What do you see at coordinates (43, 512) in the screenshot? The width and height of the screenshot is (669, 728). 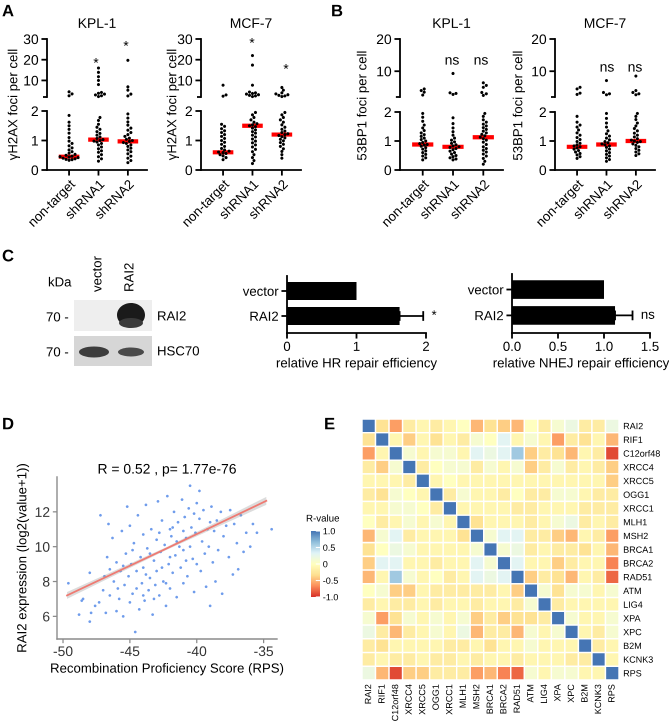 I see `y-tick-label: 12` at bounding box center [43, 512].